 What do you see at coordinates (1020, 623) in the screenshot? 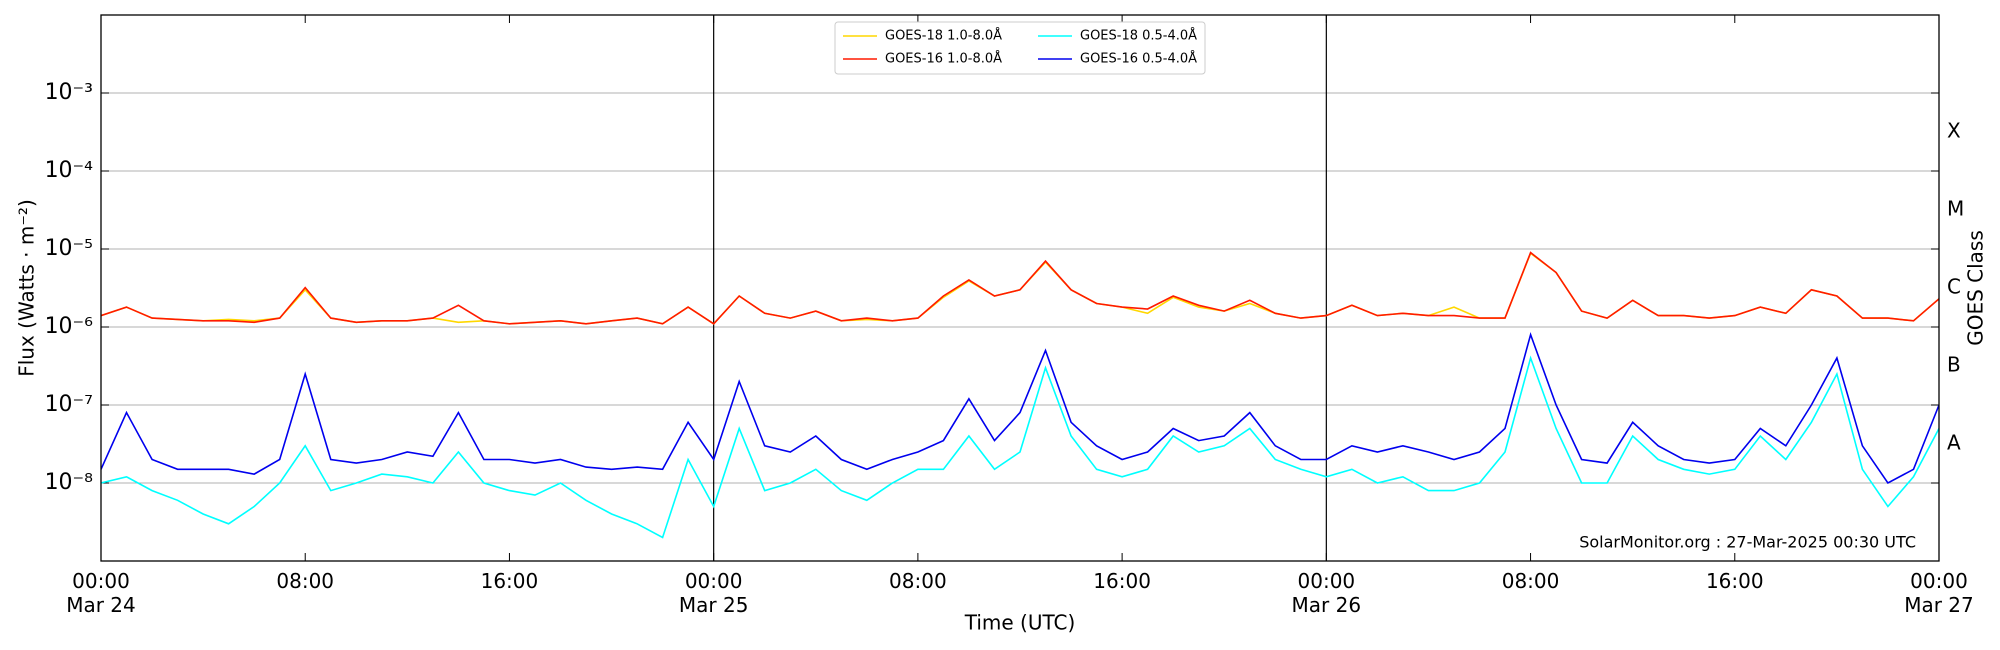
I see `x-axis-label: Time (UTC)` at bounding box center [1020, 623].